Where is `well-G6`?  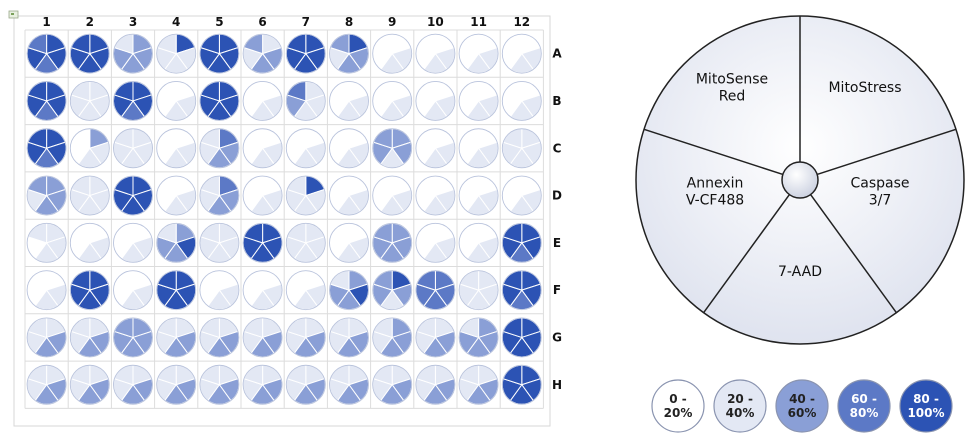
well-G6 is located at coordinates (262, 337).